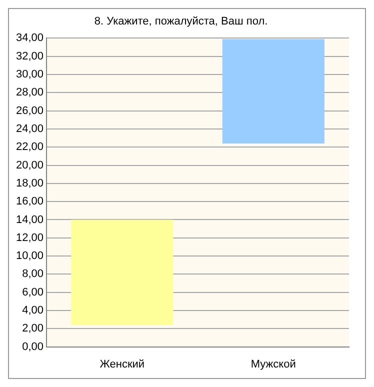 This screenshot has height=387, width=374. What do you see at coordinates (30, 183) in the screenshot?
I see `y-tick-label: 18,00` at bounding box center [30, 183].